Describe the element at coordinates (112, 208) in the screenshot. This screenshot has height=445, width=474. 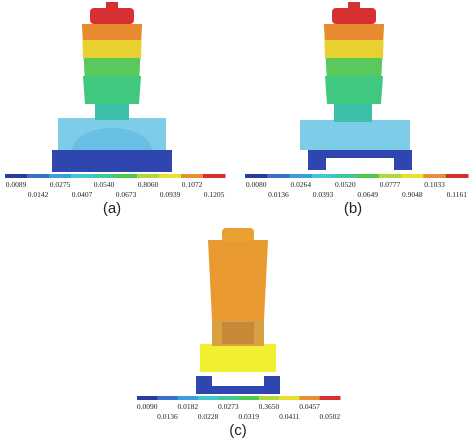
I see `panel-label: (a)` at that location.